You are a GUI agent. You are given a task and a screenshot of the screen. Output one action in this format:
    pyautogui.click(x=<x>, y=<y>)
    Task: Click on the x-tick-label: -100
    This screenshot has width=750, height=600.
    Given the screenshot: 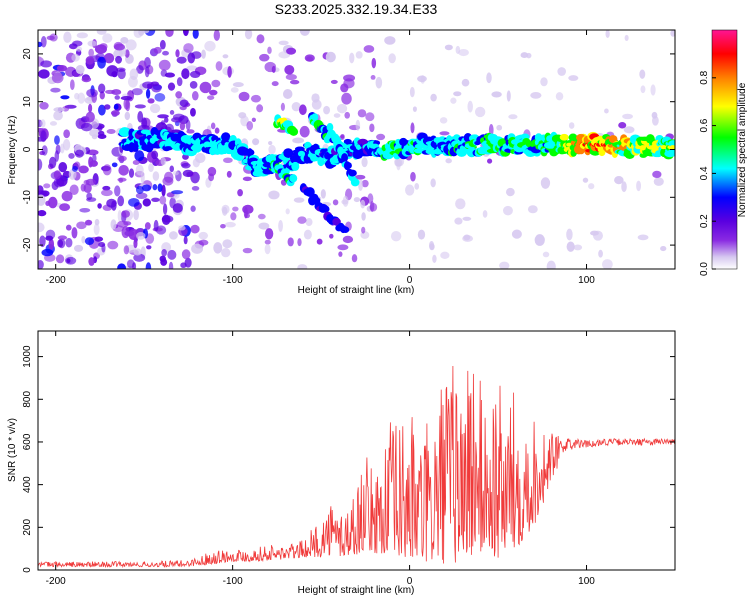 What is the action you would take?
    pyautogui.click(x=233, y=280)
    